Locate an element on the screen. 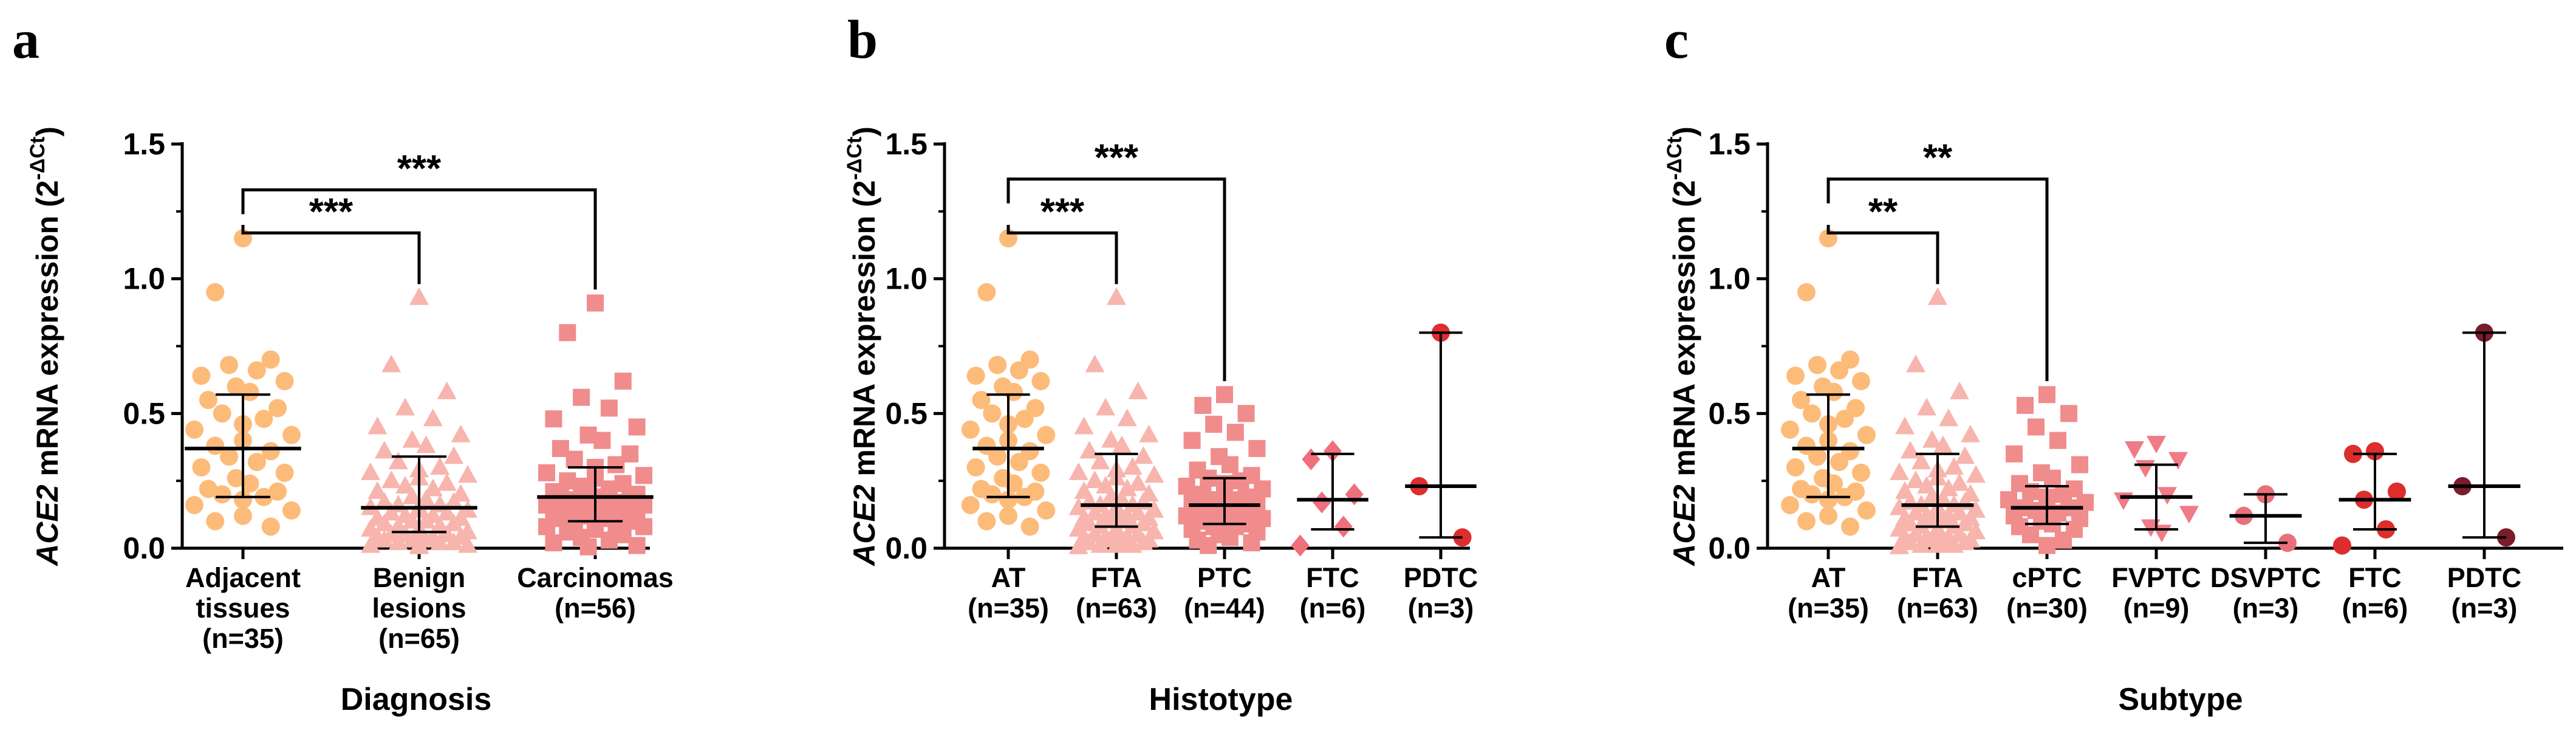 This screenshot has width=2576, height=736. x-category-label: FTA is located at coordinates (1937, 577).